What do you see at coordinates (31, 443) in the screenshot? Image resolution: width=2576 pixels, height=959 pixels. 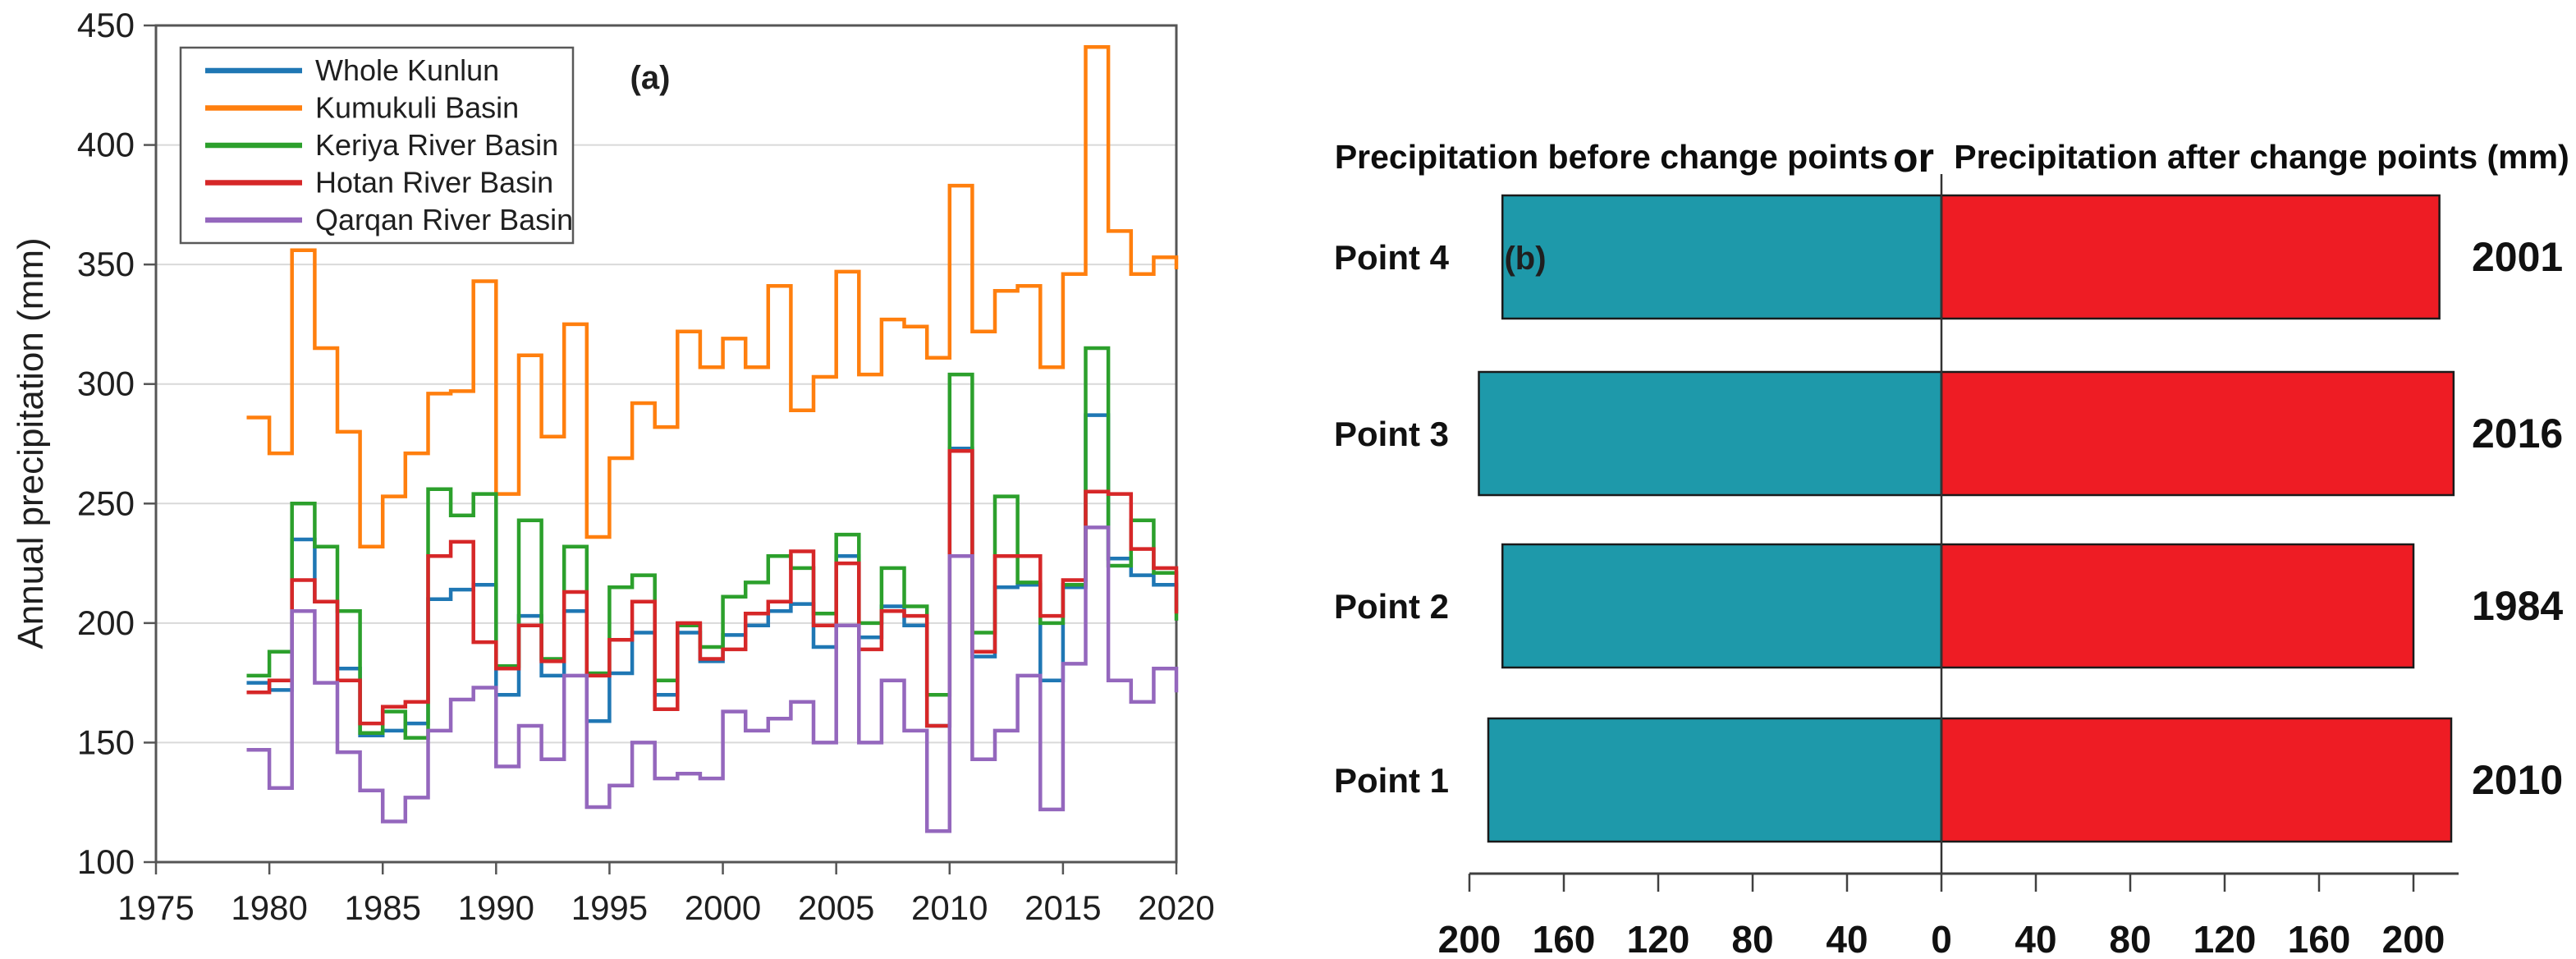 I see `y-axis-title: Annual precipitation (mm)` at bounding box center [31, 443].